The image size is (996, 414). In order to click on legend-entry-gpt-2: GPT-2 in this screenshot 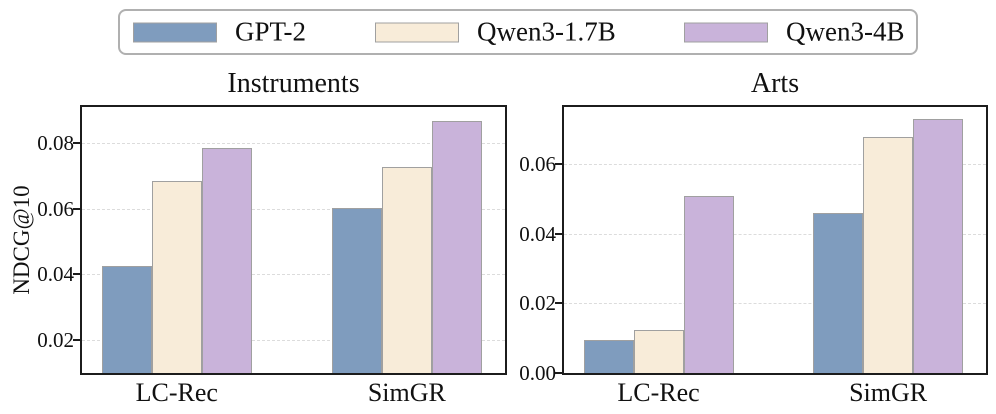, I will do `click(220, 31)`.